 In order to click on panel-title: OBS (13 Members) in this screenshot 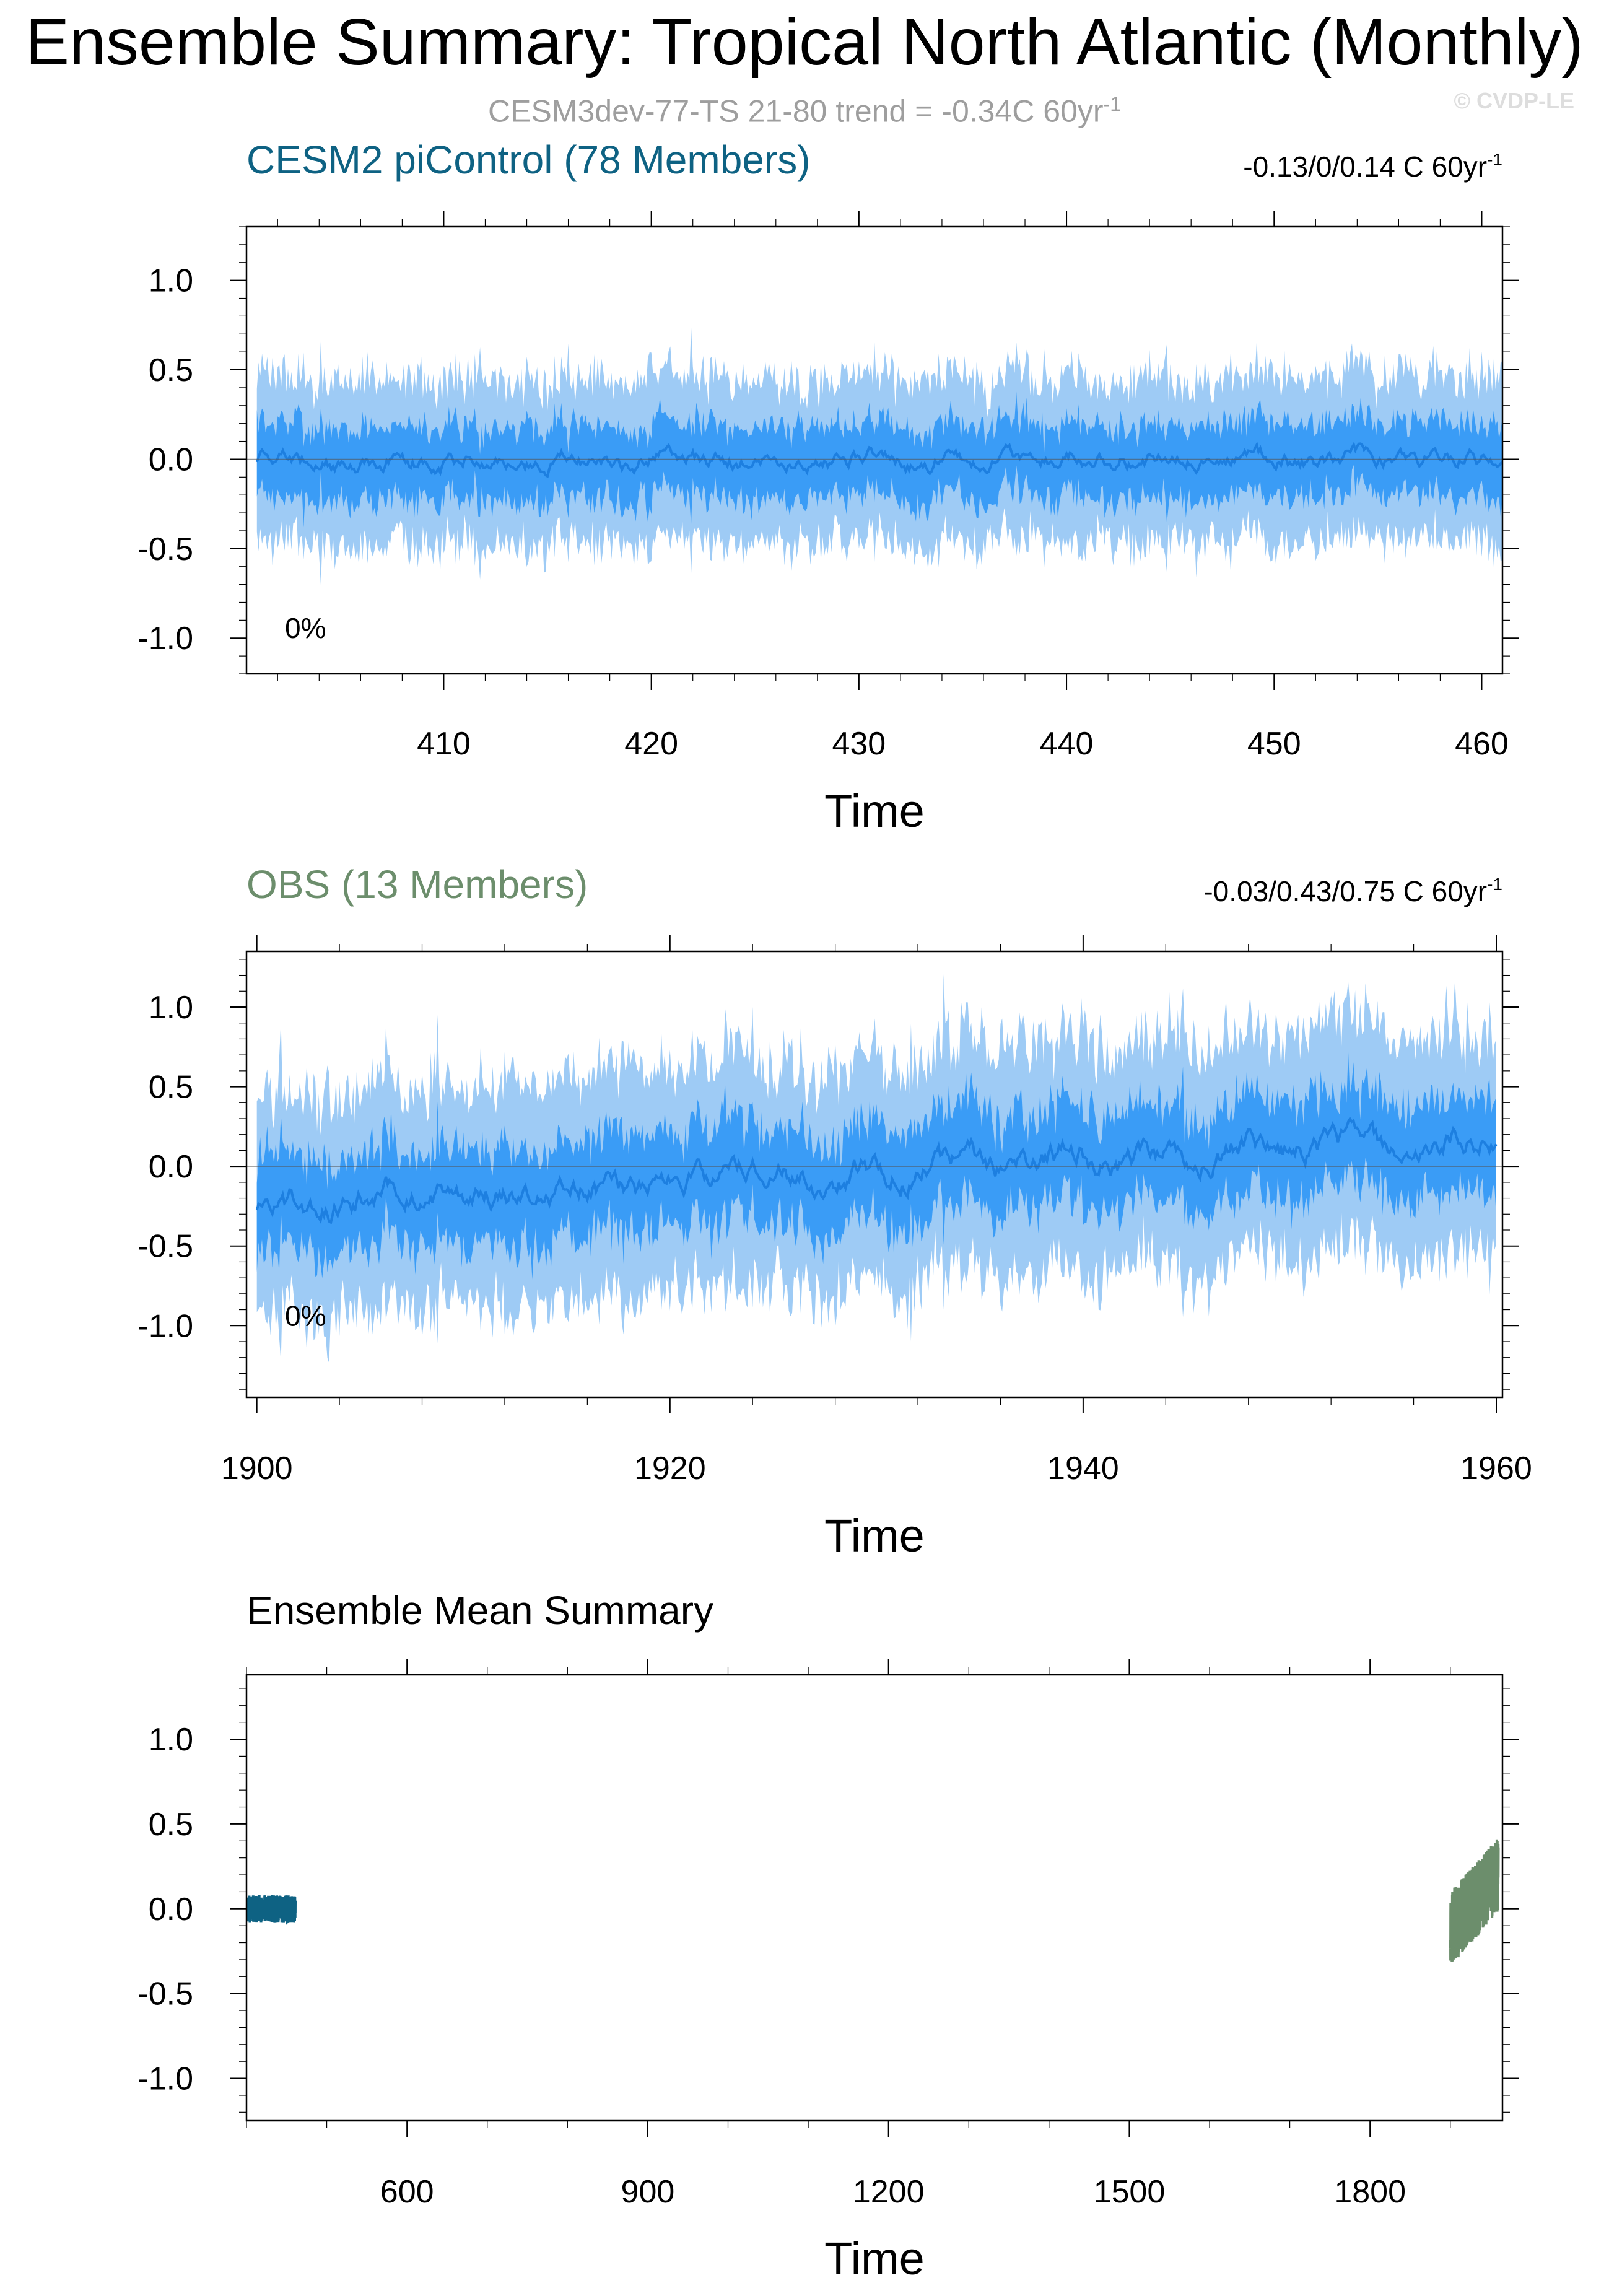, I will do `click(417, 884)`.